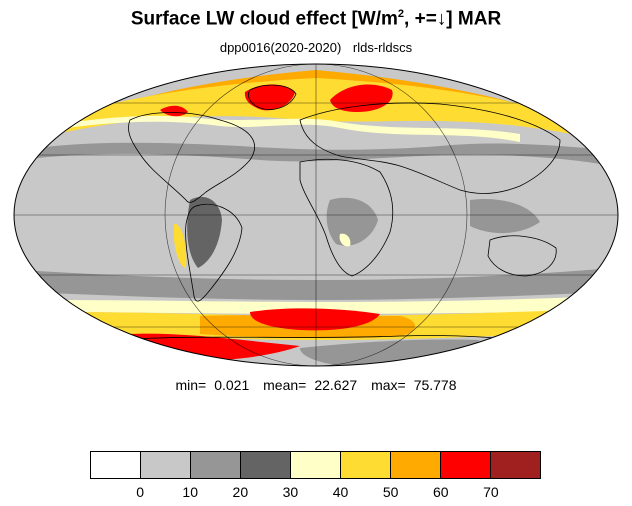  Describe the element at coordinates (180, 245) in the screenshot. I see `andes-yellow` at that location.